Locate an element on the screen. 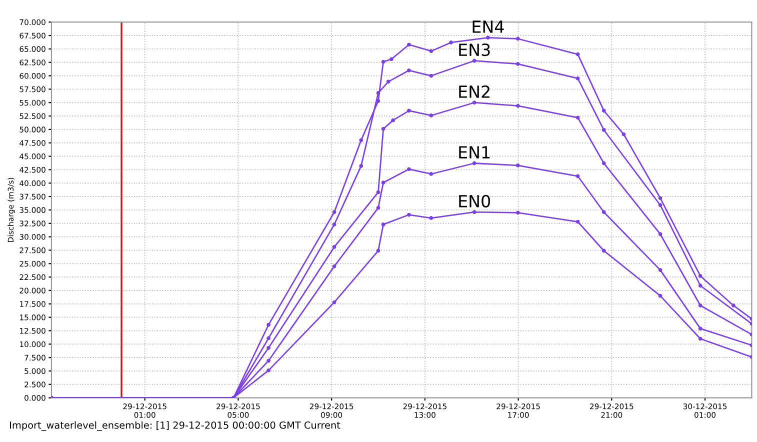  text: Import_waterlevel_ensemble: [1] 29-12-2015 00:00:00 GMT Current is located at coordinates (175, 426).